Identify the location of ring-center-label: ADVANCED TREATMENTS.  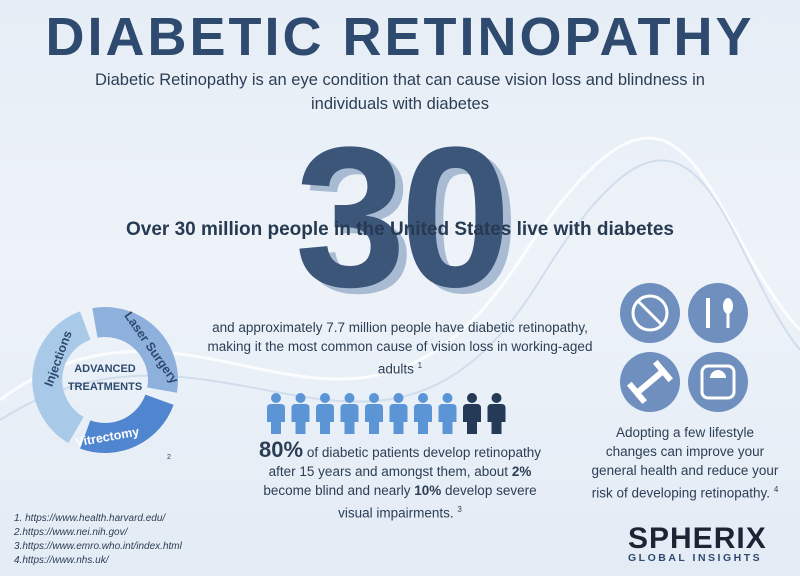
(105, 378).